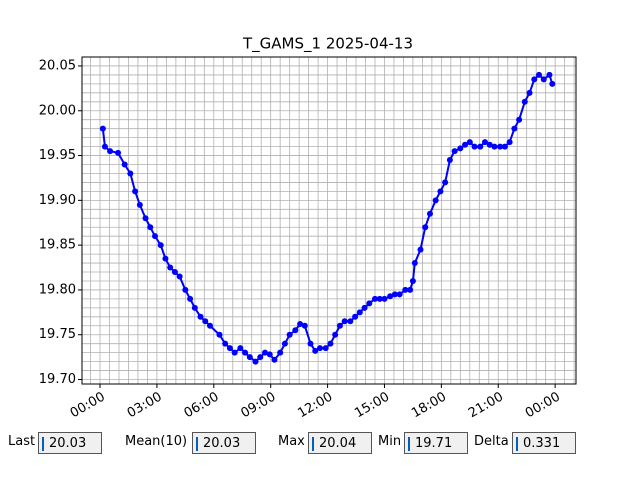 This screenshot has height=480, width=640. What do you see at coordinates (372, 406) in the screenshot?
I see `x-tick-label: 15:00` at bounding box center [372, 406].